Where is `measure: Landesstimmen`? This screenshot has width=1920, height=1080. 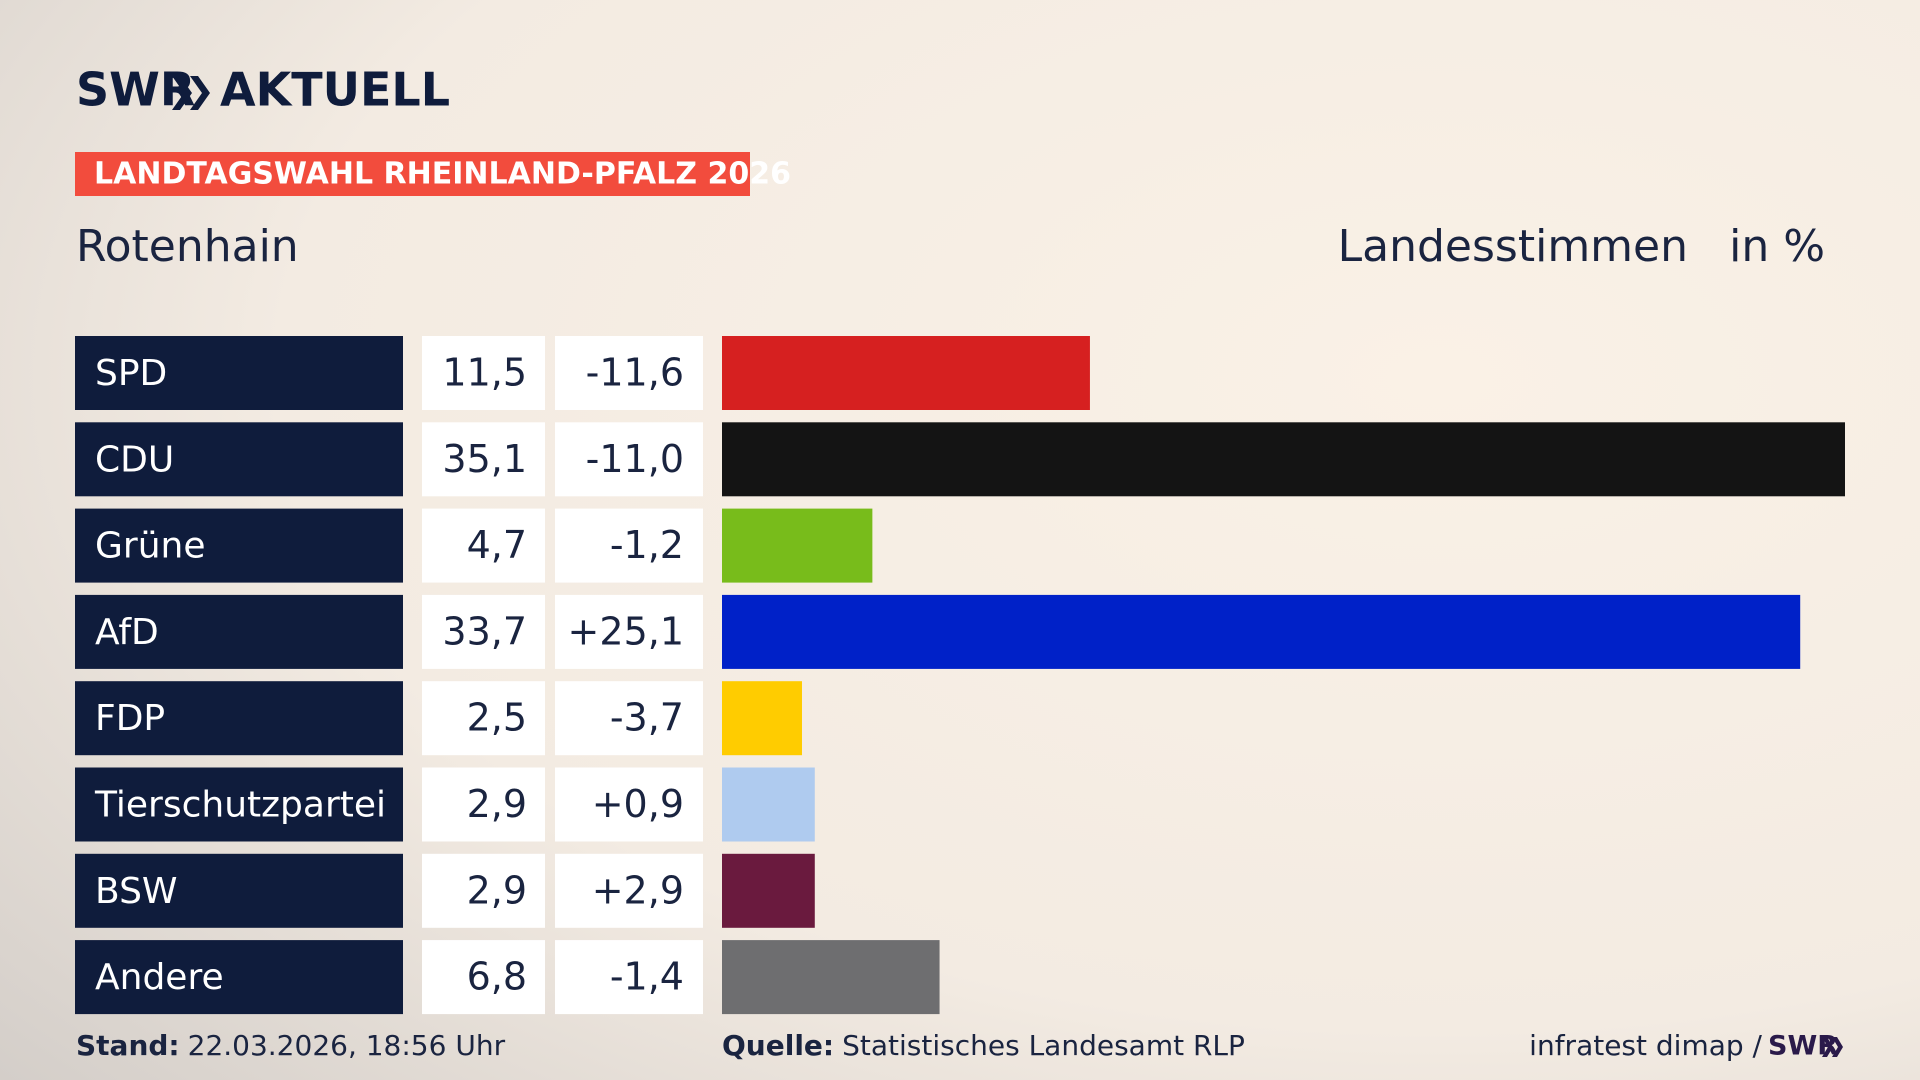
measure: Landesstimmen is located at coordinates (1513, 246).